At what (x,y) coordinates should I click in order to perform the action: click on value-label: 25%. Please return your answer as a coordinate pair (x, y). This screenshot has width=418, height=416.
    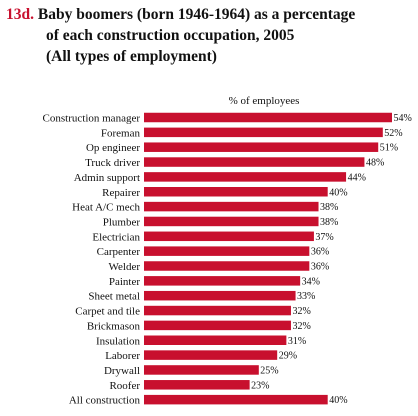
    Looking at the image, I should click on (269, 370).